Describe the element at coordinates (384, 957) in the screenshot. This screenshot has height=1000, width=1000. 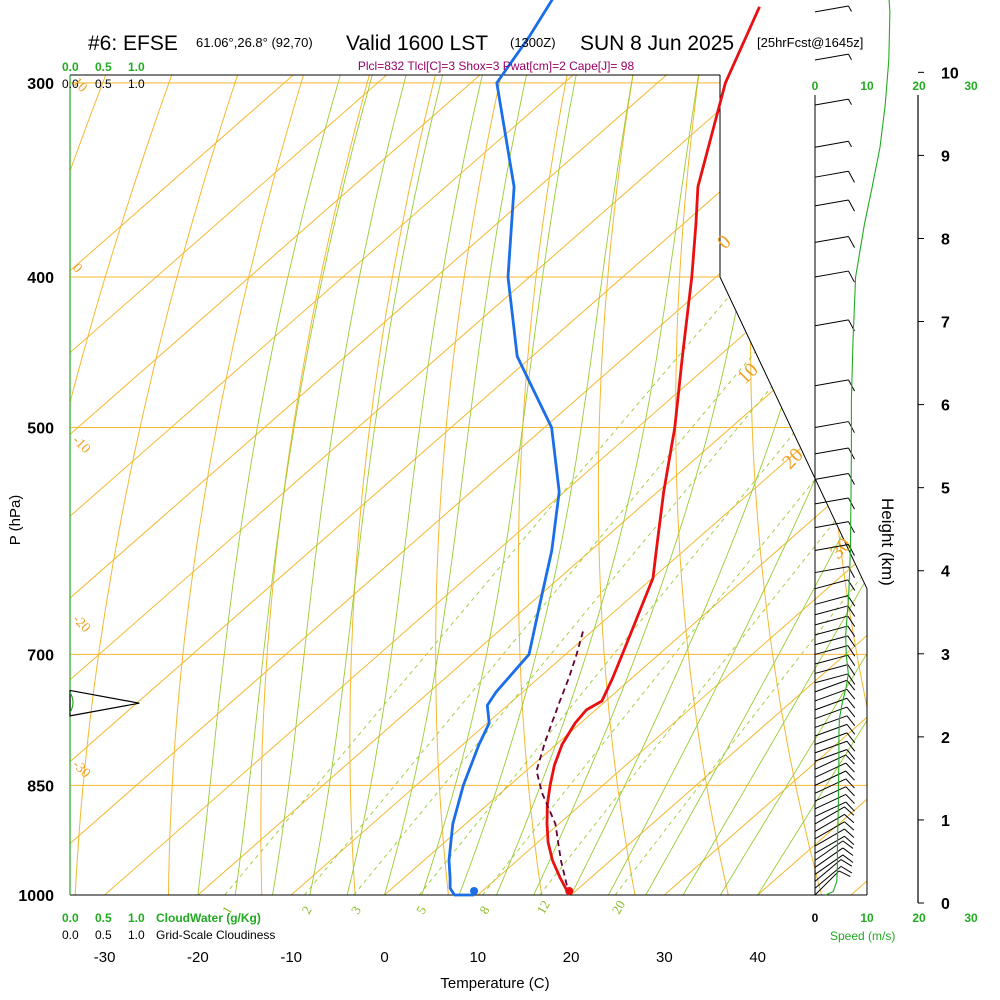
I see `x-tick-label: 0` at that location.